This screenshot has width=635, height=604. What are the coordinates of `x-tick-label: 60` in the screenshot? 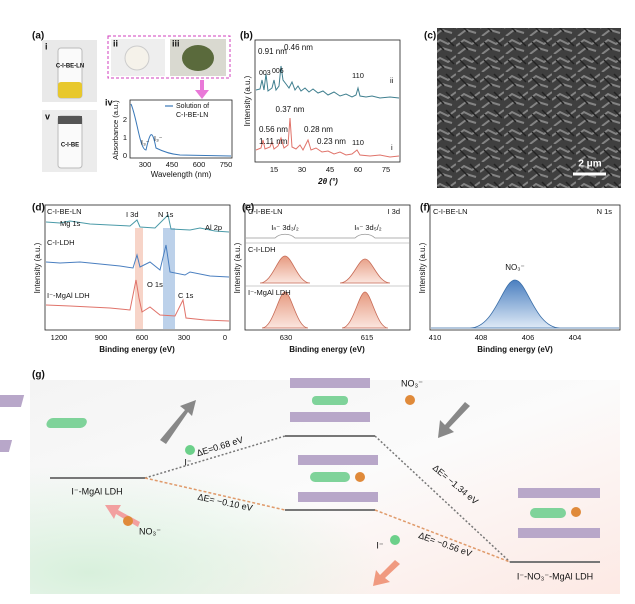 It's located at (358, 169).